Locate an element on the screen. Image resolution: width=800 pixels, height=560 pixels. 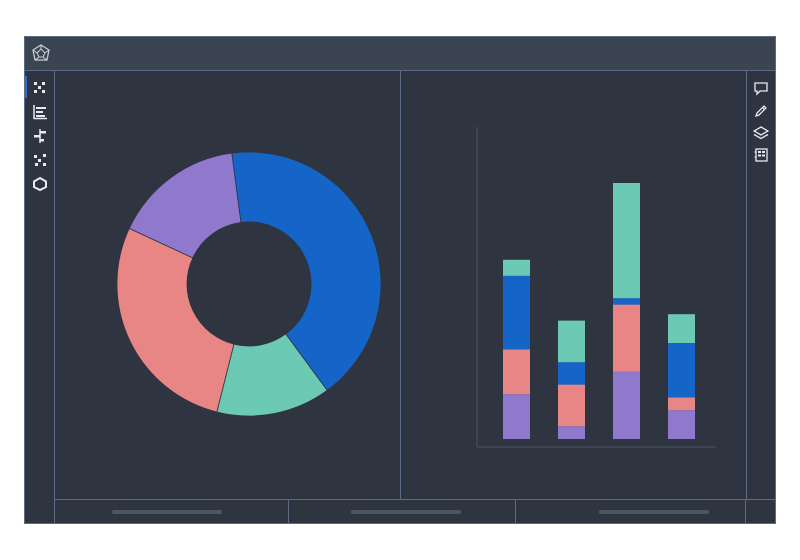
cycle-icon is located at coordinates (40, 184).